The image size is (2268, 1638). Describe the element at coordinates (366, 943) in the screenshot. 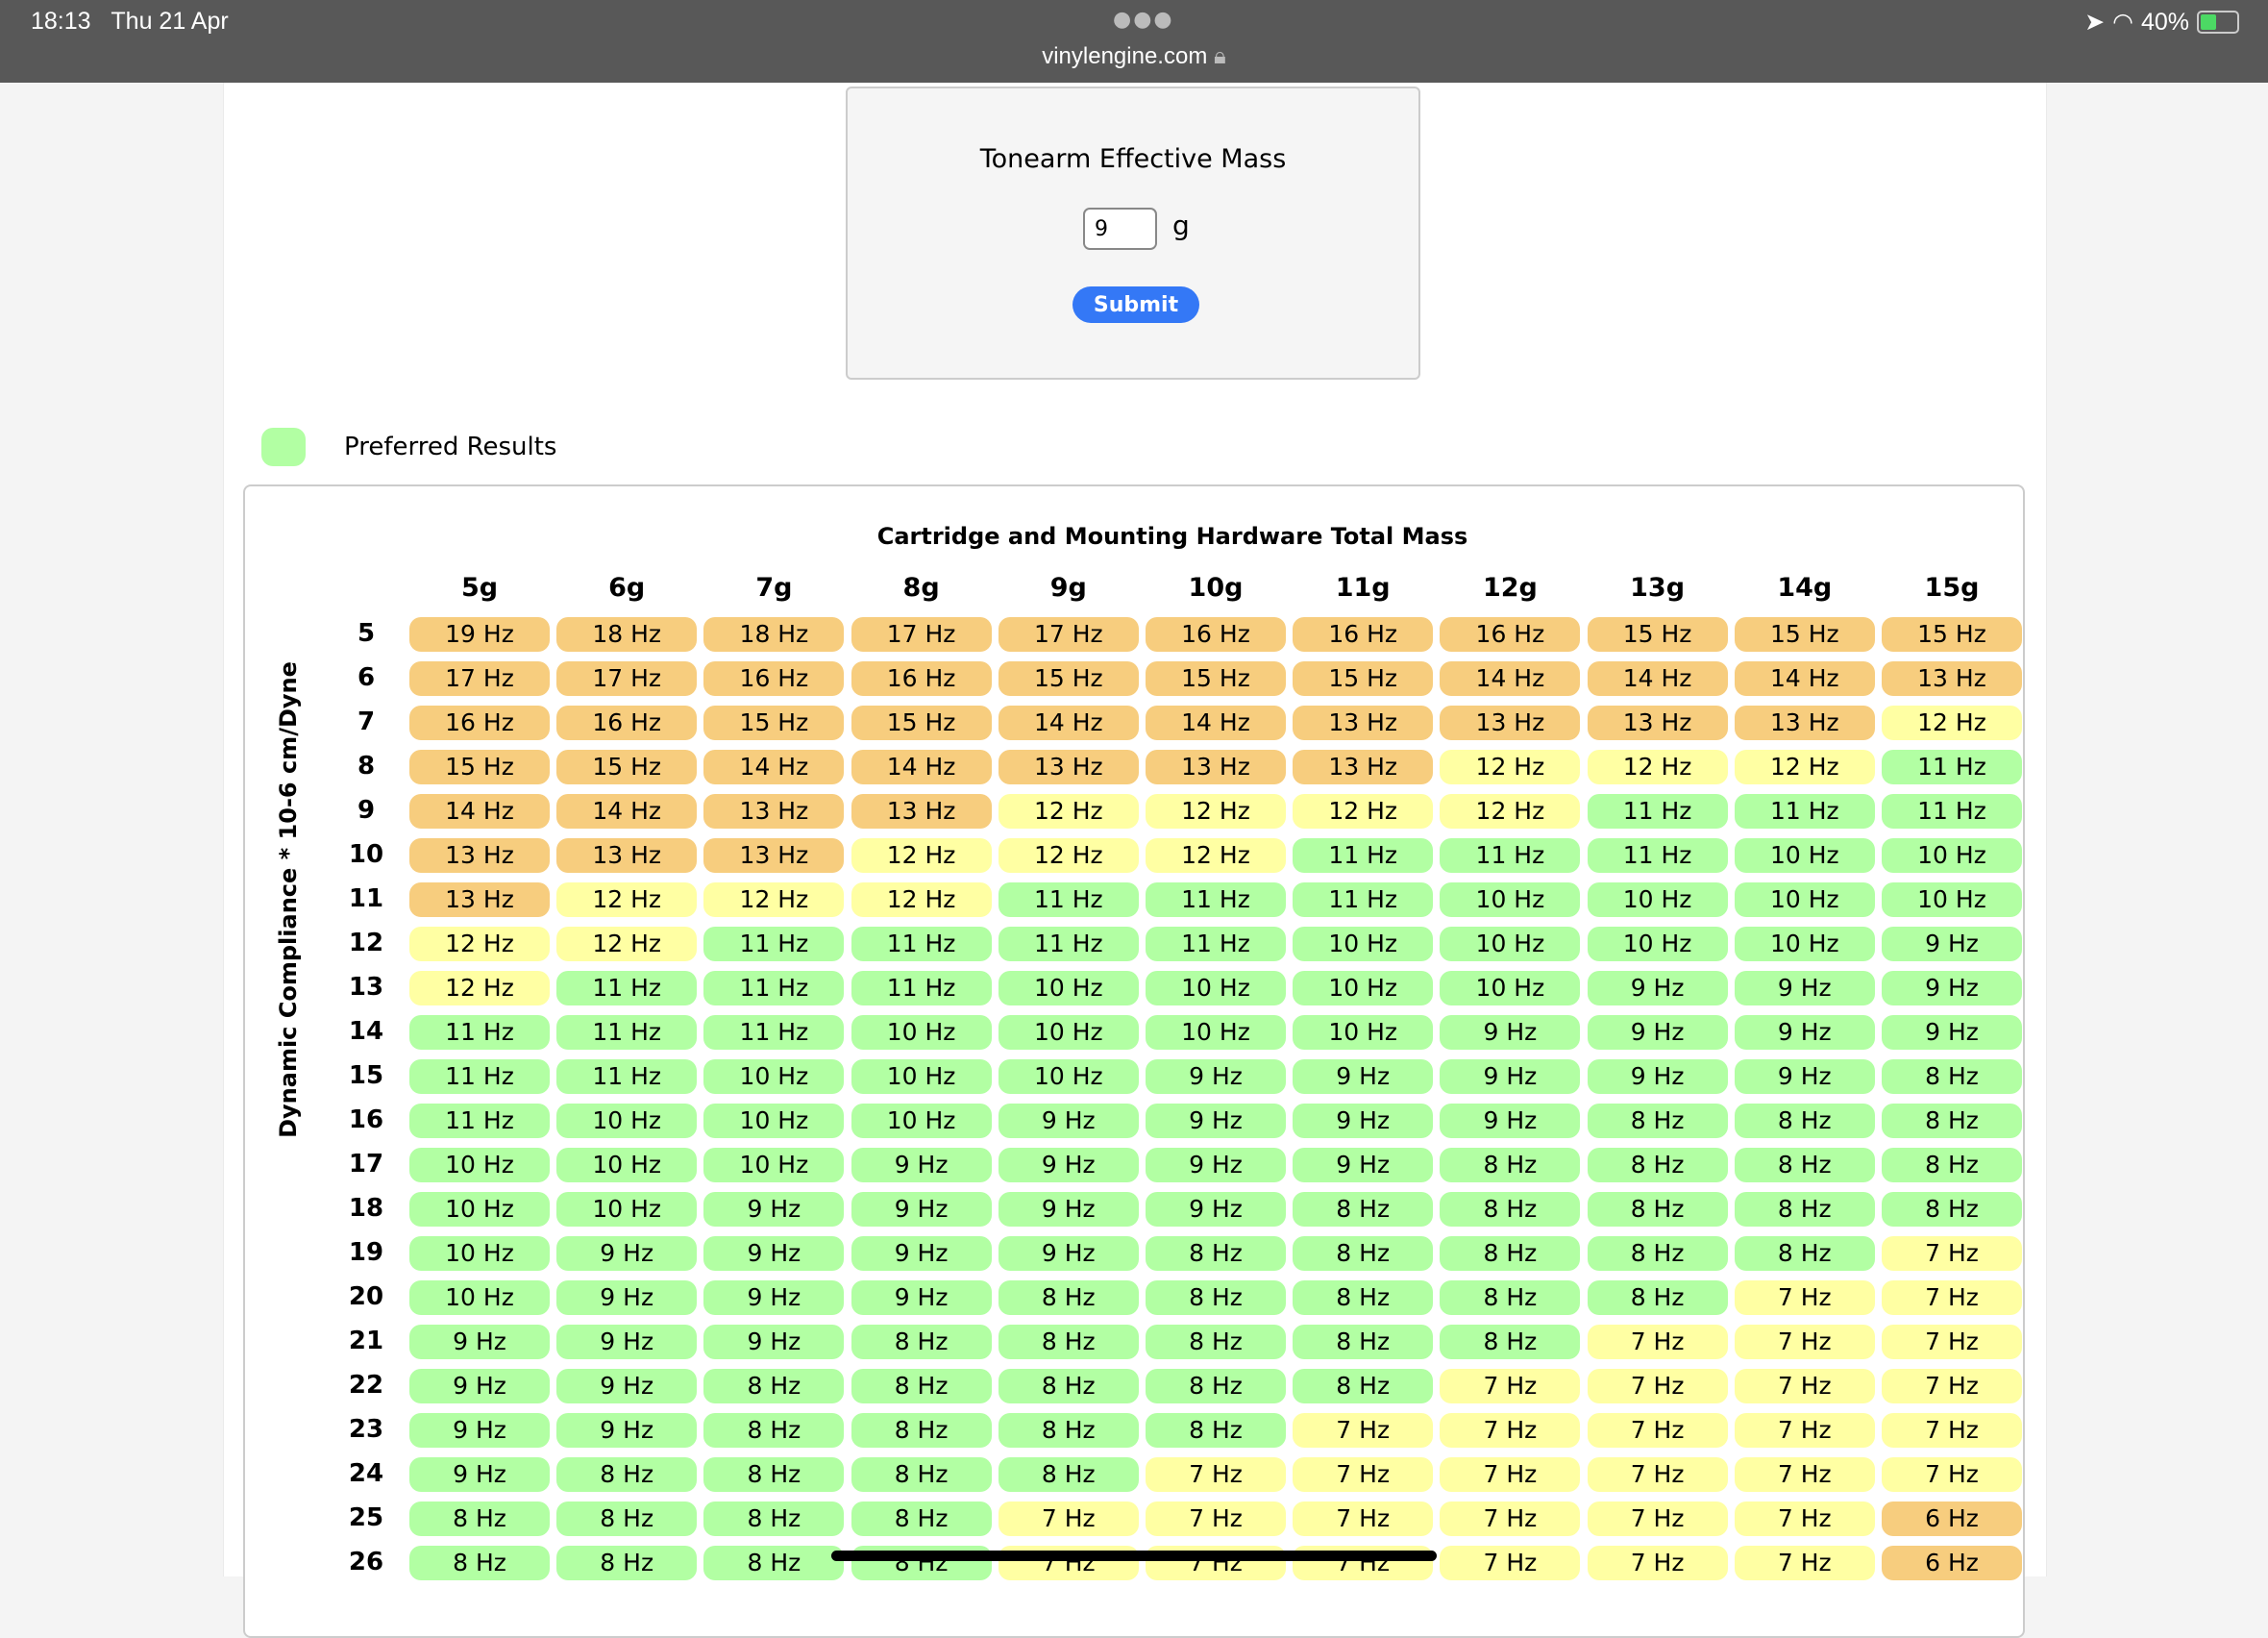

I see `row-header: 12` at that location.